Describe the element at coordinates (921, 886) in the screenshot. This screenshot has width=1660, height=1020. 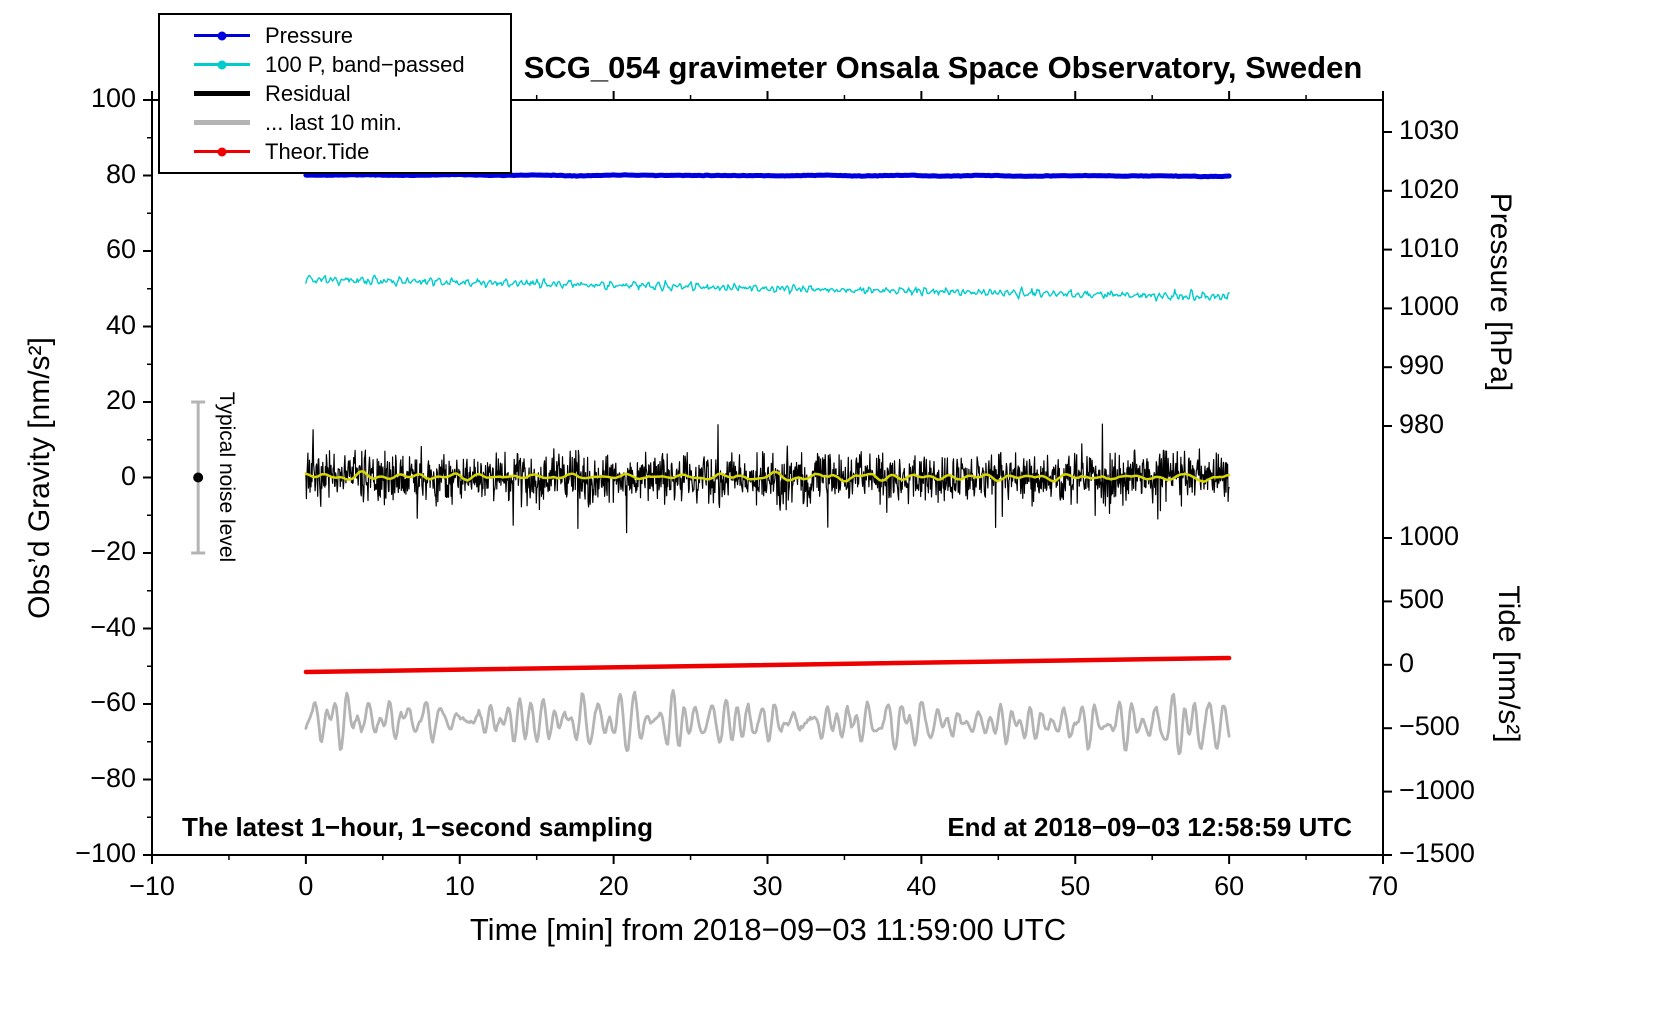
I see `x-tick-label: 40` at that location.